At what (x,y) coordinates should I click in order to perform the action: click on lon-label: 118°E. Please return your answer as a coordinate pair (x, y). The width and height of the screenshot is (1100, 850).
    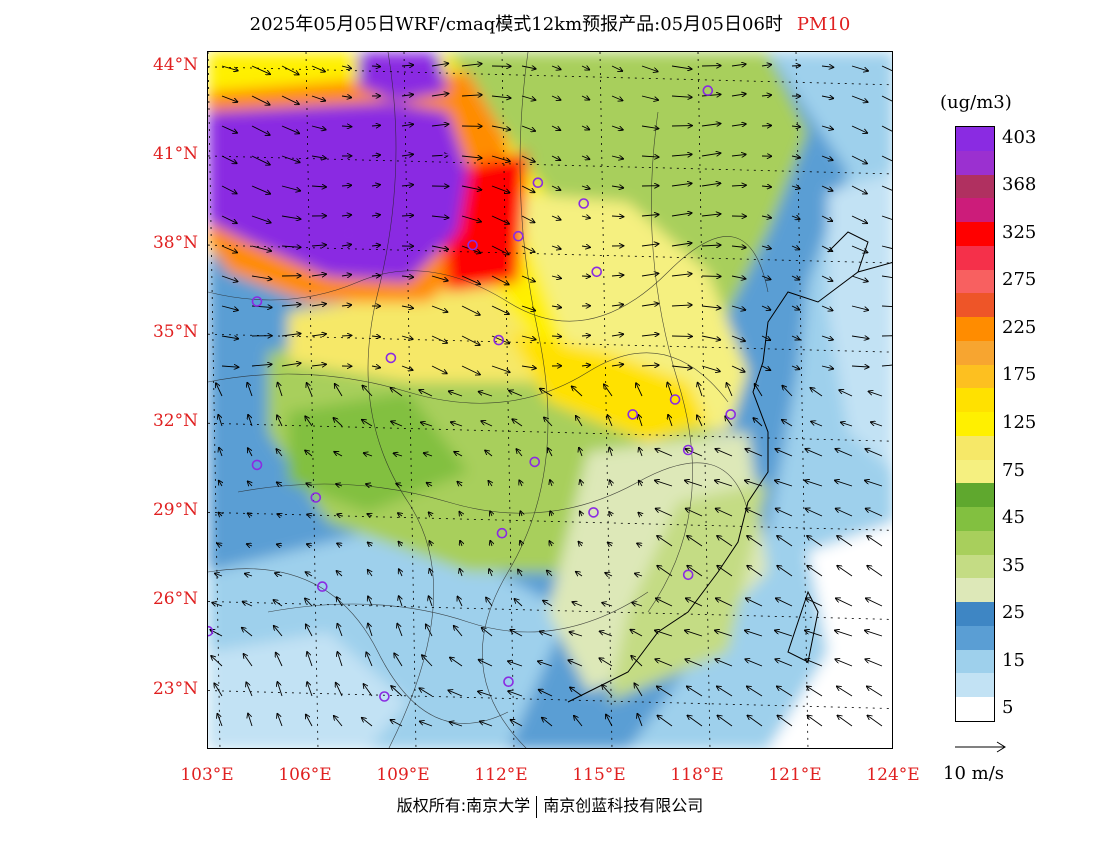
    Looking at the image, I should click on (697, 775).